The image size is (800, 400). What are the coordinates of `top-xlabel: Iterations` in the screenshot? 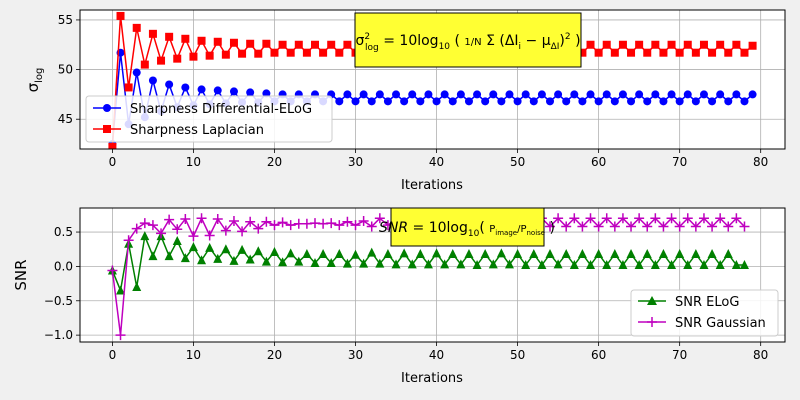 It's located at (432, 185).